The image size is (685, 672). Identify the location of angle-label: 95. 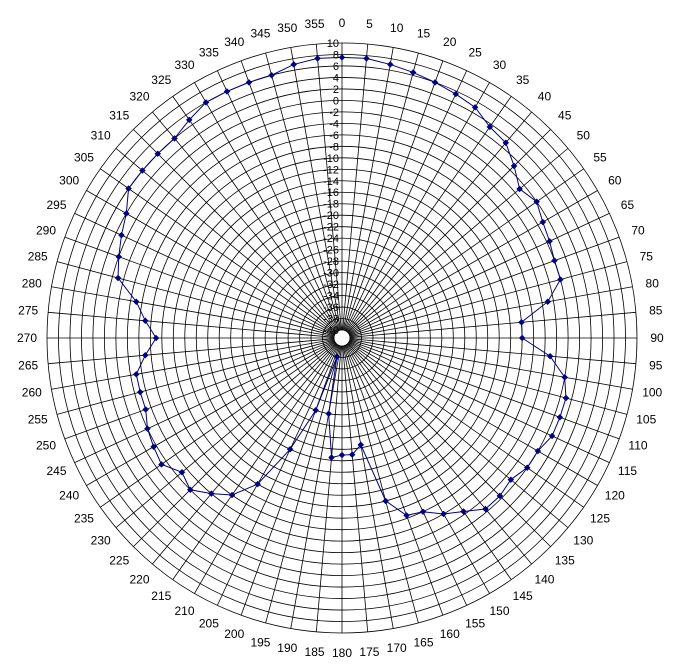
(656, 365).